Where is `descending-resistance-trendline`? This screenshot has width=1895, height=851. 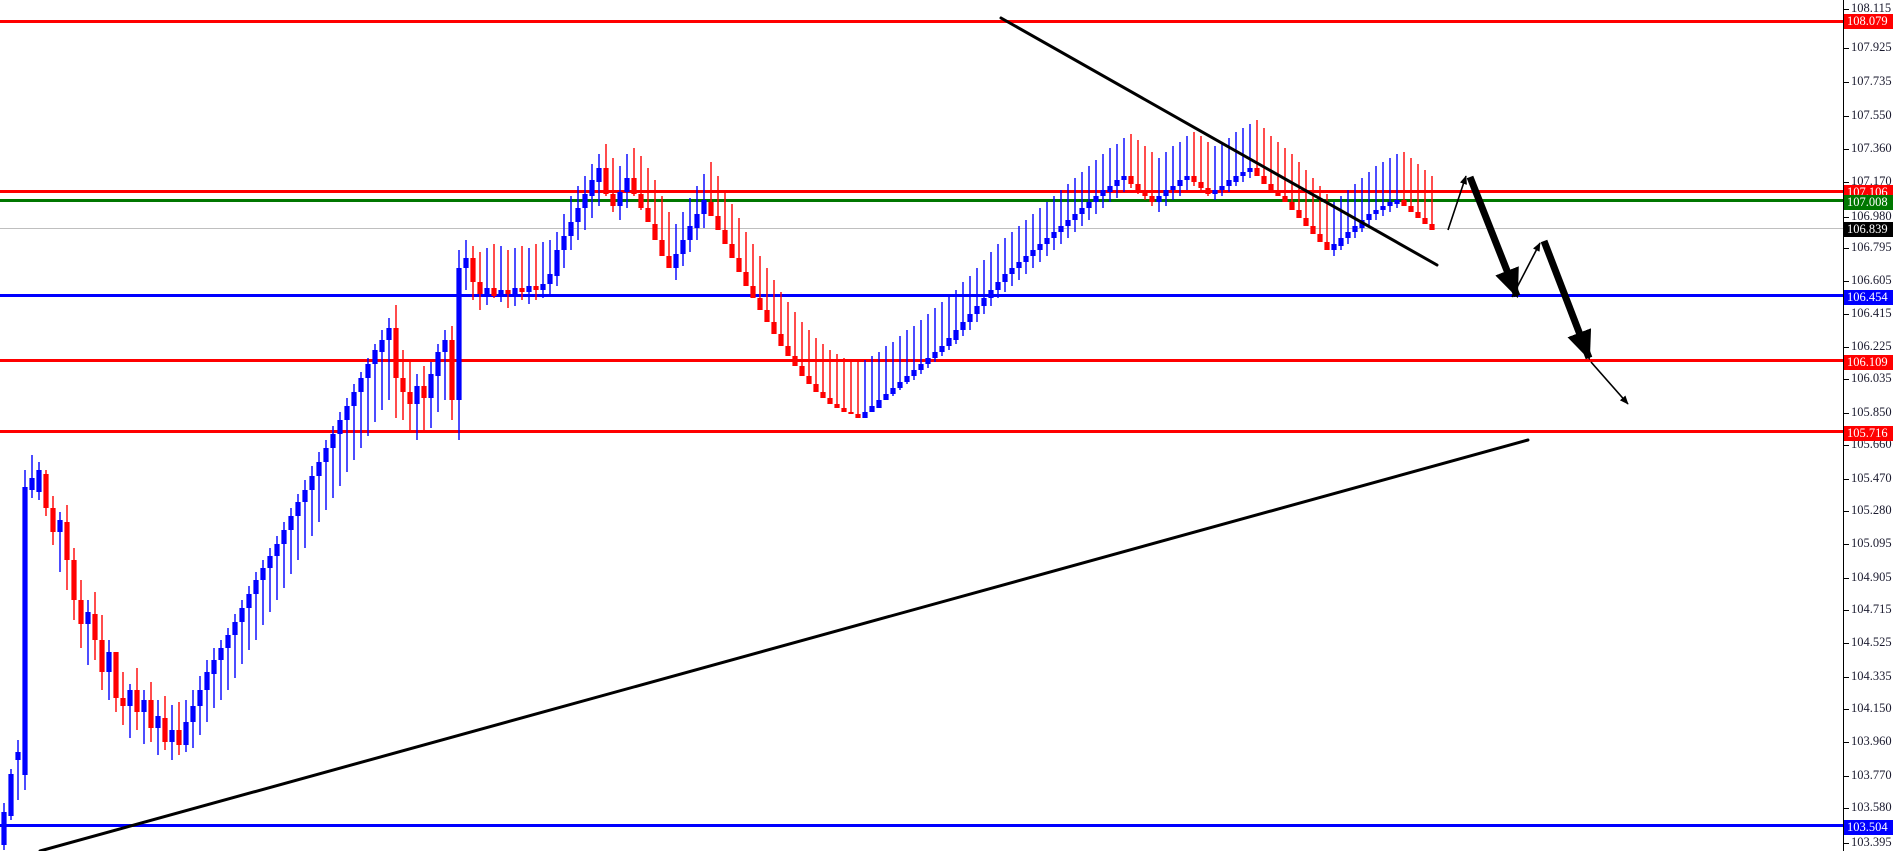
descending-resistance-trendline is located at coordinates (1219, 141).